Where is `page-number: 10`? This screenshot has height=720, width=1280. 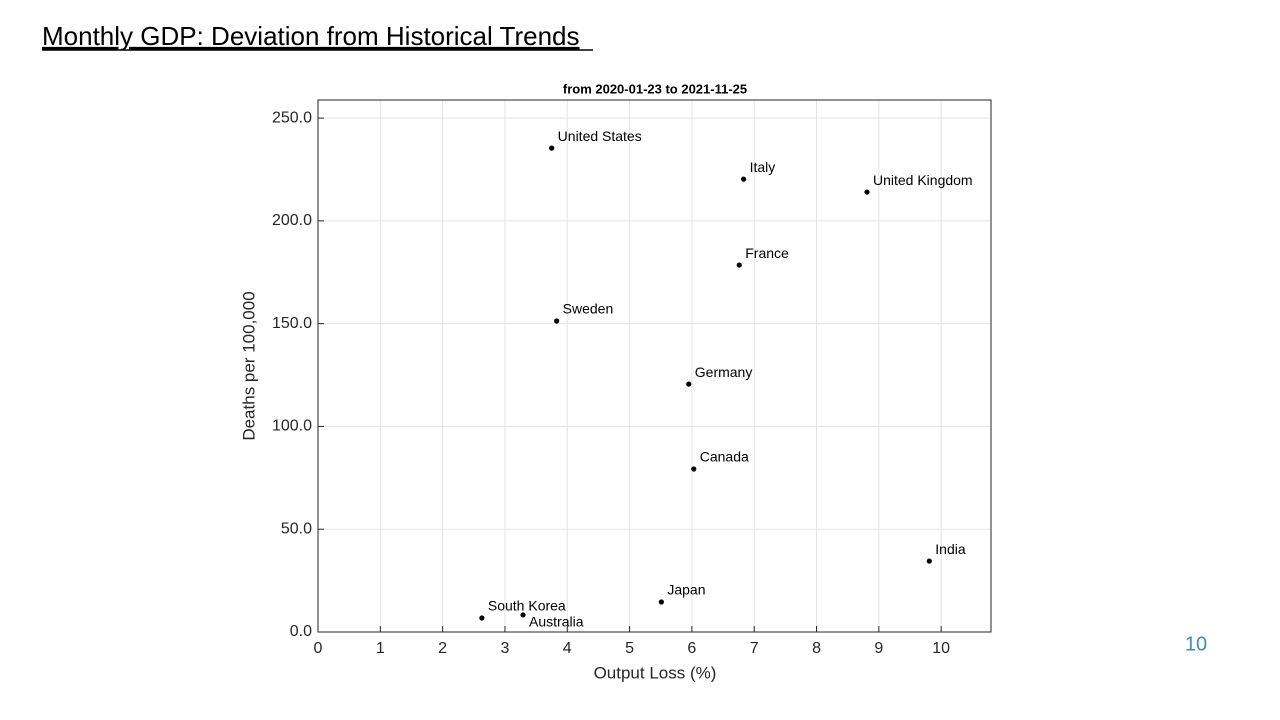
page-number: 10 is located at coordinates (1196, 644).